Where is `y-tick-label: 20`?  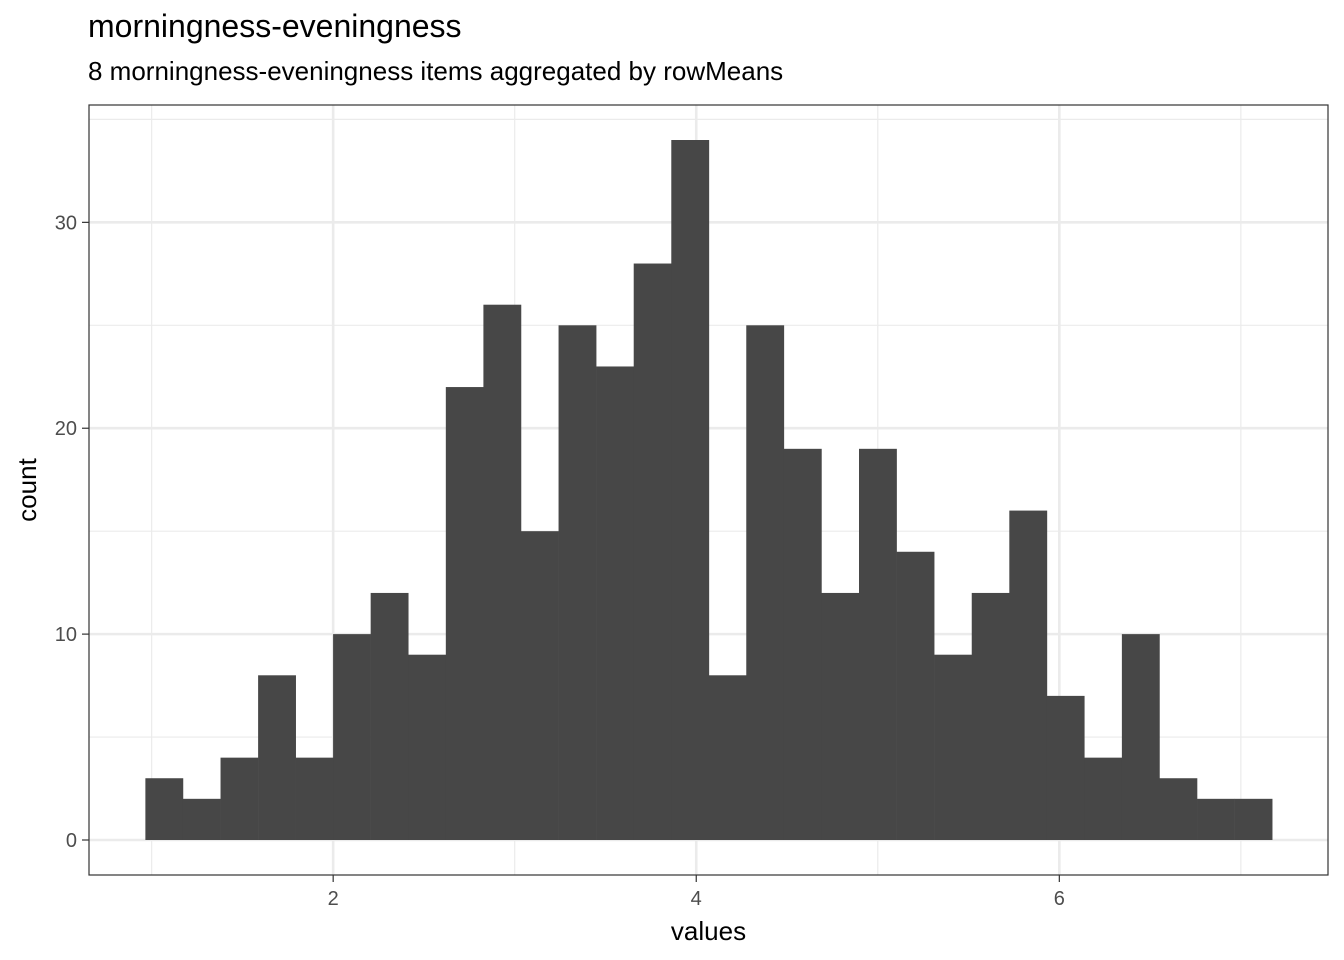
y-tick-label: 20 is located at coordinates (66, 429).